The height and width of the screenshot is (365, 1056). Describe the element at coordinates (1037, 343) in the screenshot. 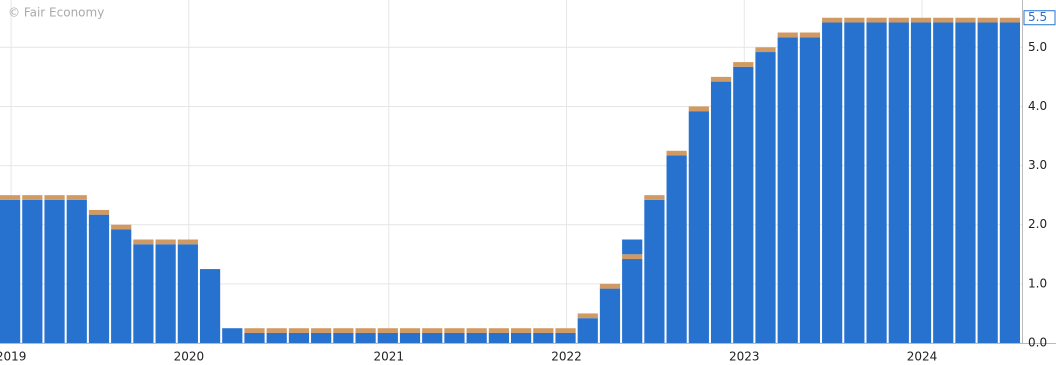

I see `y-tick-label: 0.0` at that location.